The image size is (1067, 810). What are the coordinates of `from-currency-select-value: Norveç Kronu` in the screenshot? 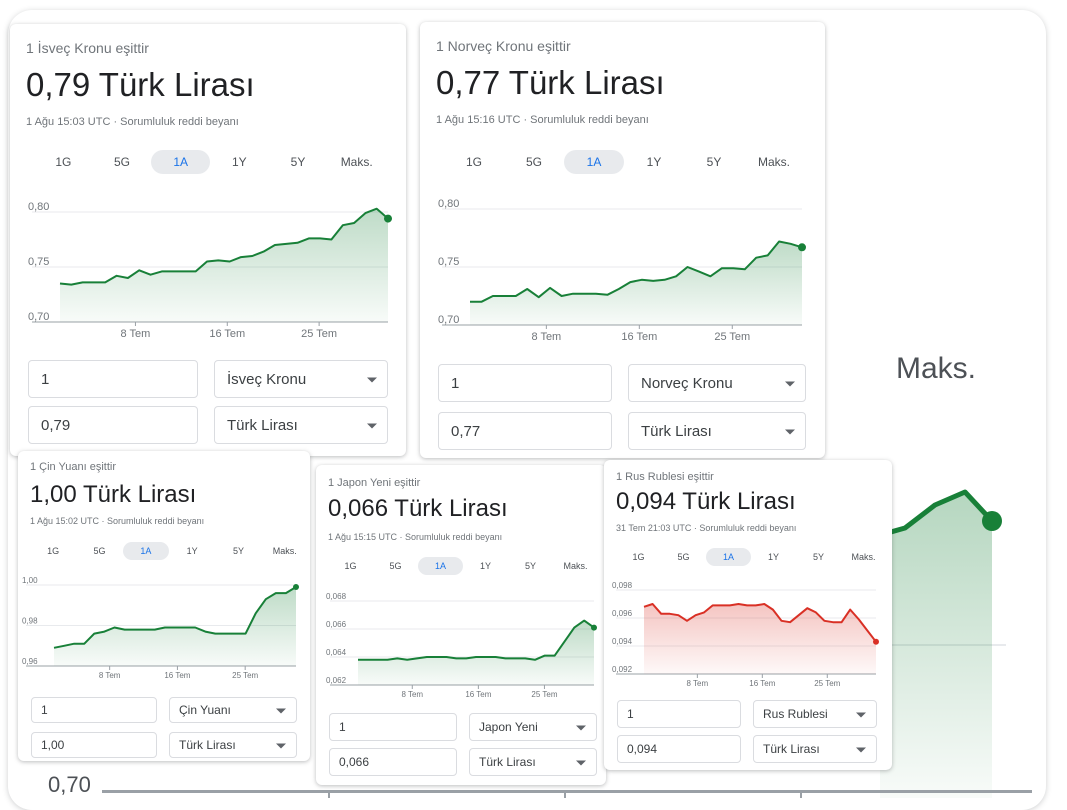 It's located at (687, 383).